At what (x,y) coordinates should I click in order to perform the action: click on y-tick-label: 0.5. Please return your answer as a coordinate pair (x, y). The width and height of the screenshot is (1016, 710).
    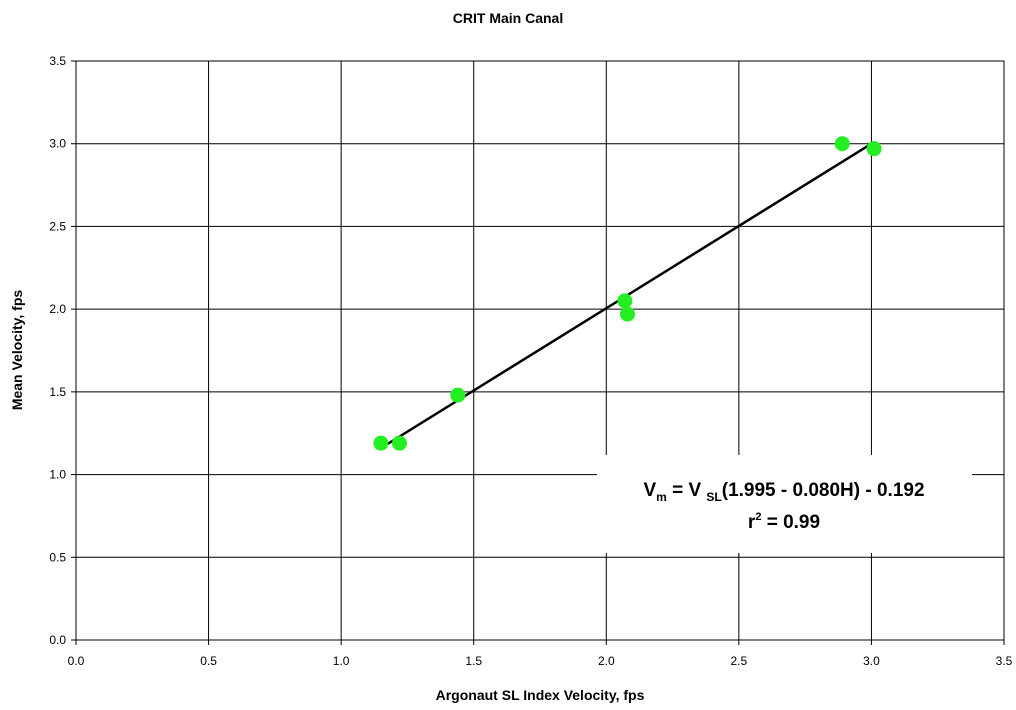
    Looking at the image, I should click on (57, 557).